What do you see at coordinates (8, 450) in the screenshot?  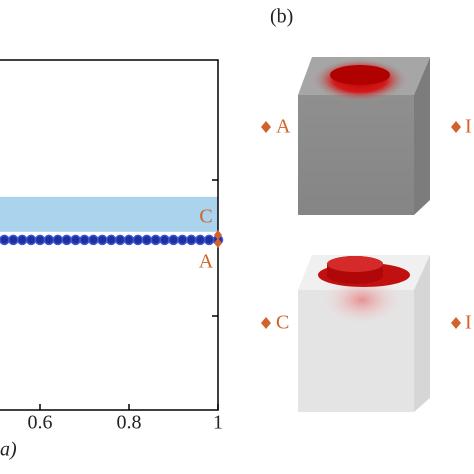 I see `x-axis-label: a)` at bounding box center [8, 450].